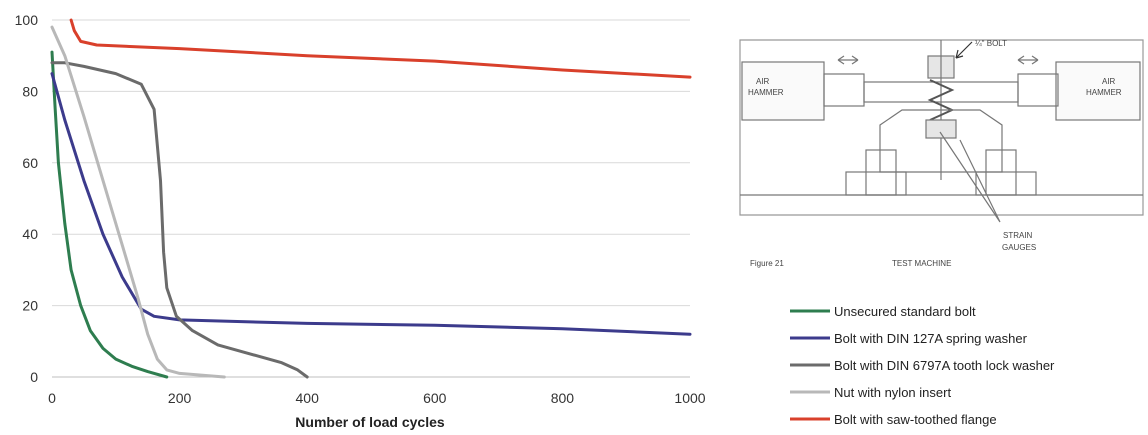  Describe the element at coordinates (34, 377) in the screenshot. I see `y-tick-label: 0` at that location.